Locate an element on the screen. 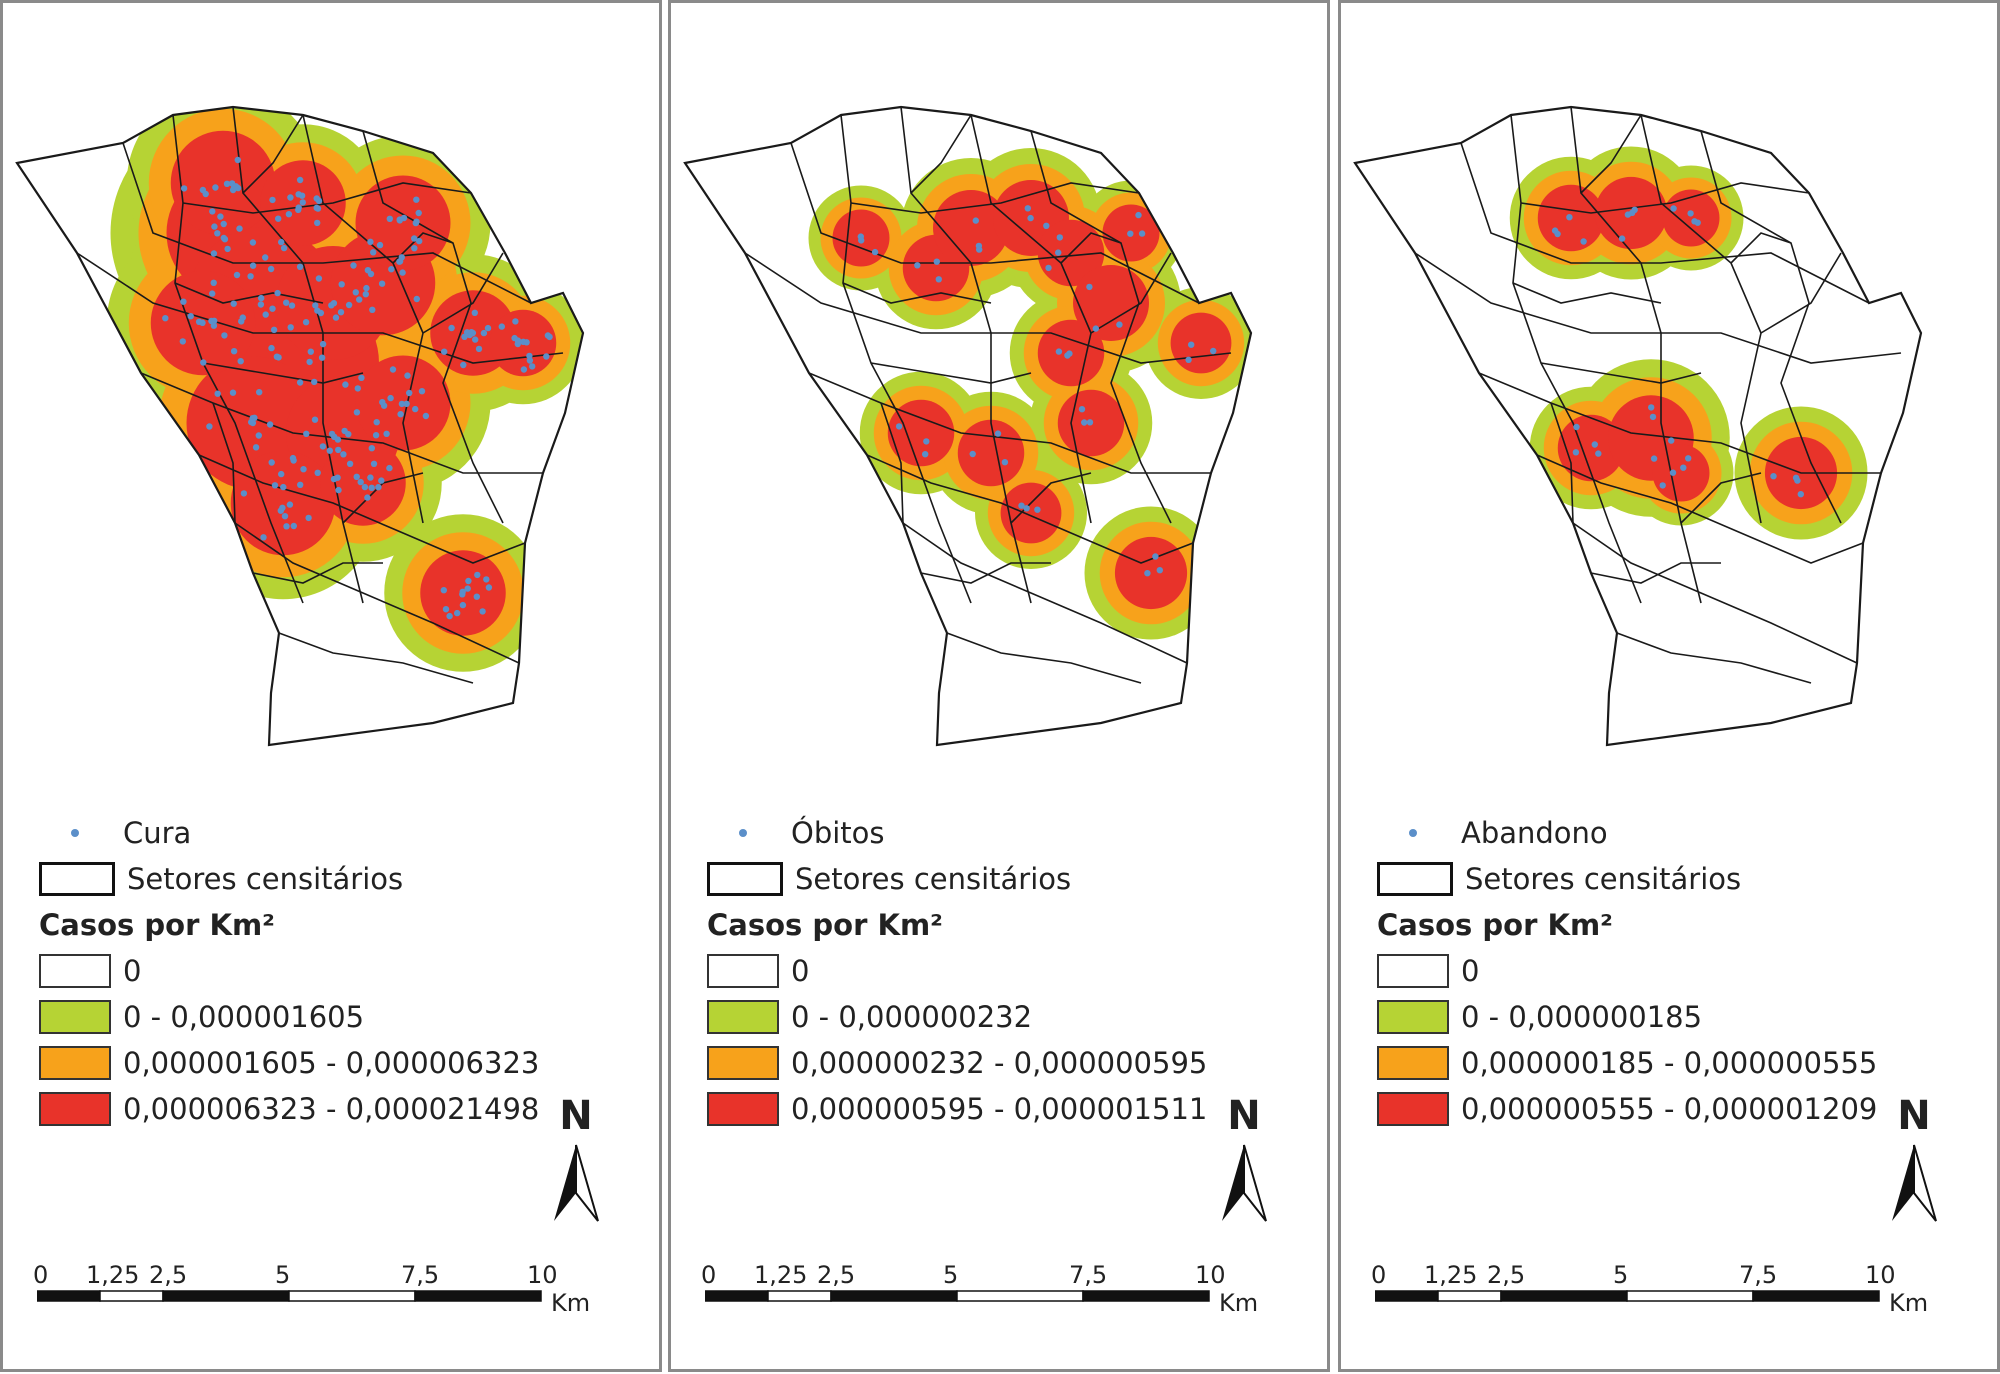 The image size is (2000, 1374). municipality-boundary is located at coordinates (968, 426).